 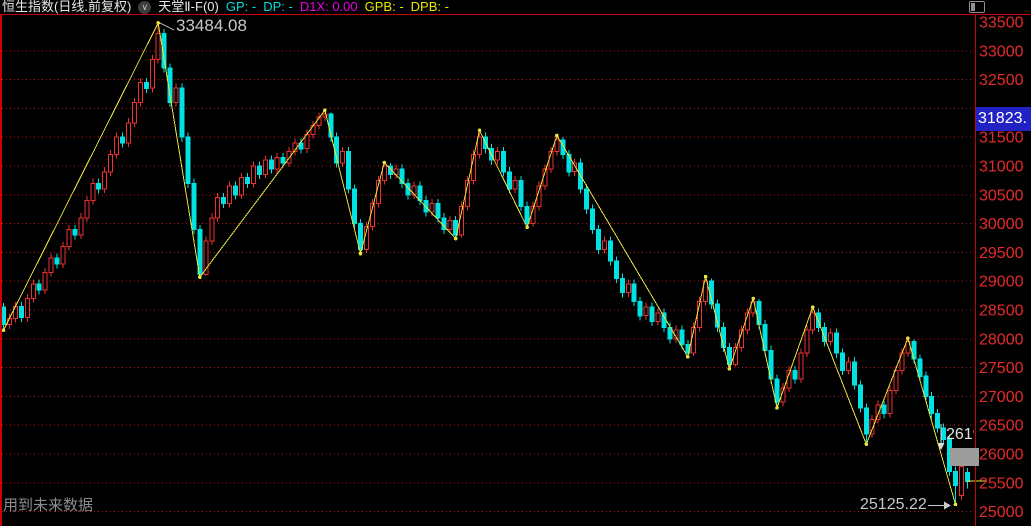 What do you see at coordinates (429, 7) in the screenshot?
I see `indicator-field-dpb: DPB: -` at bounding box center [429, 7].